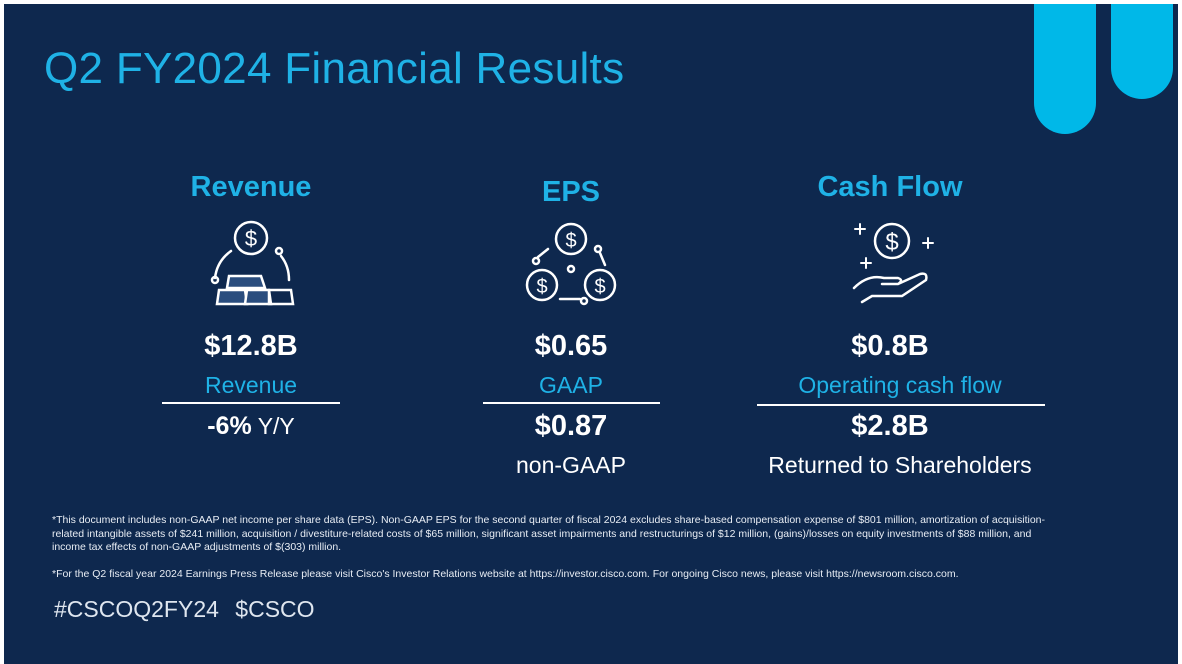  I want to click on hashtags: #CSCOQ2FY24 $CSCO, so click(184, 609).